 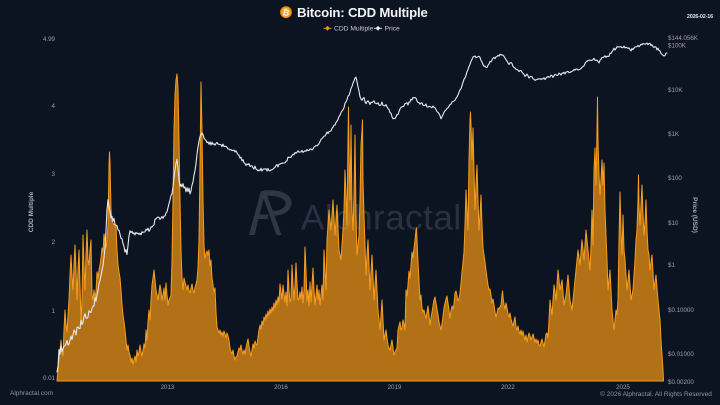 What do you see at coordinates (54, 242) in the screenshot?
I see `svg-text: 2` at bounding box center [54, 242].